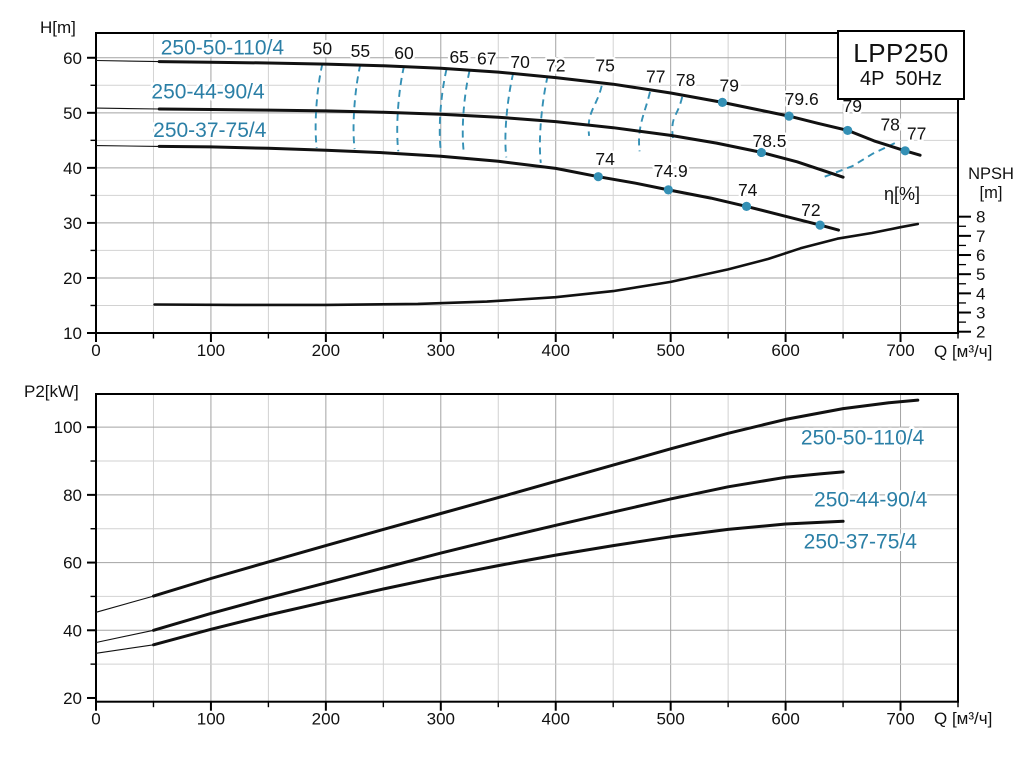 This screenshot has width=1029, height=765. I want to click on npsh-axis-title-line2: [m], so click(991, 192).